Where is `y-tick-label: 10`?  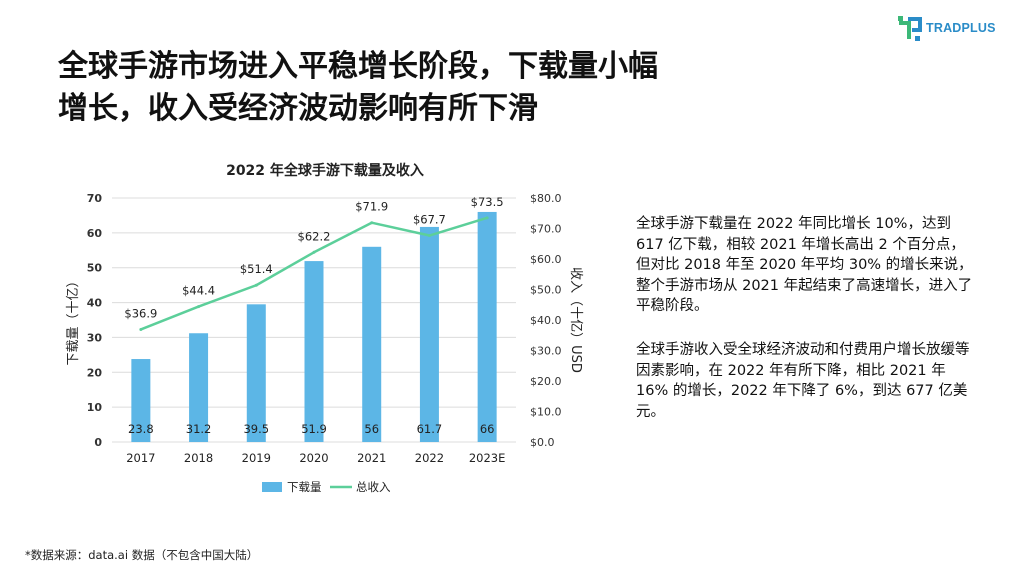 y-tick-label: 10 is located at coordinates (95, 407).